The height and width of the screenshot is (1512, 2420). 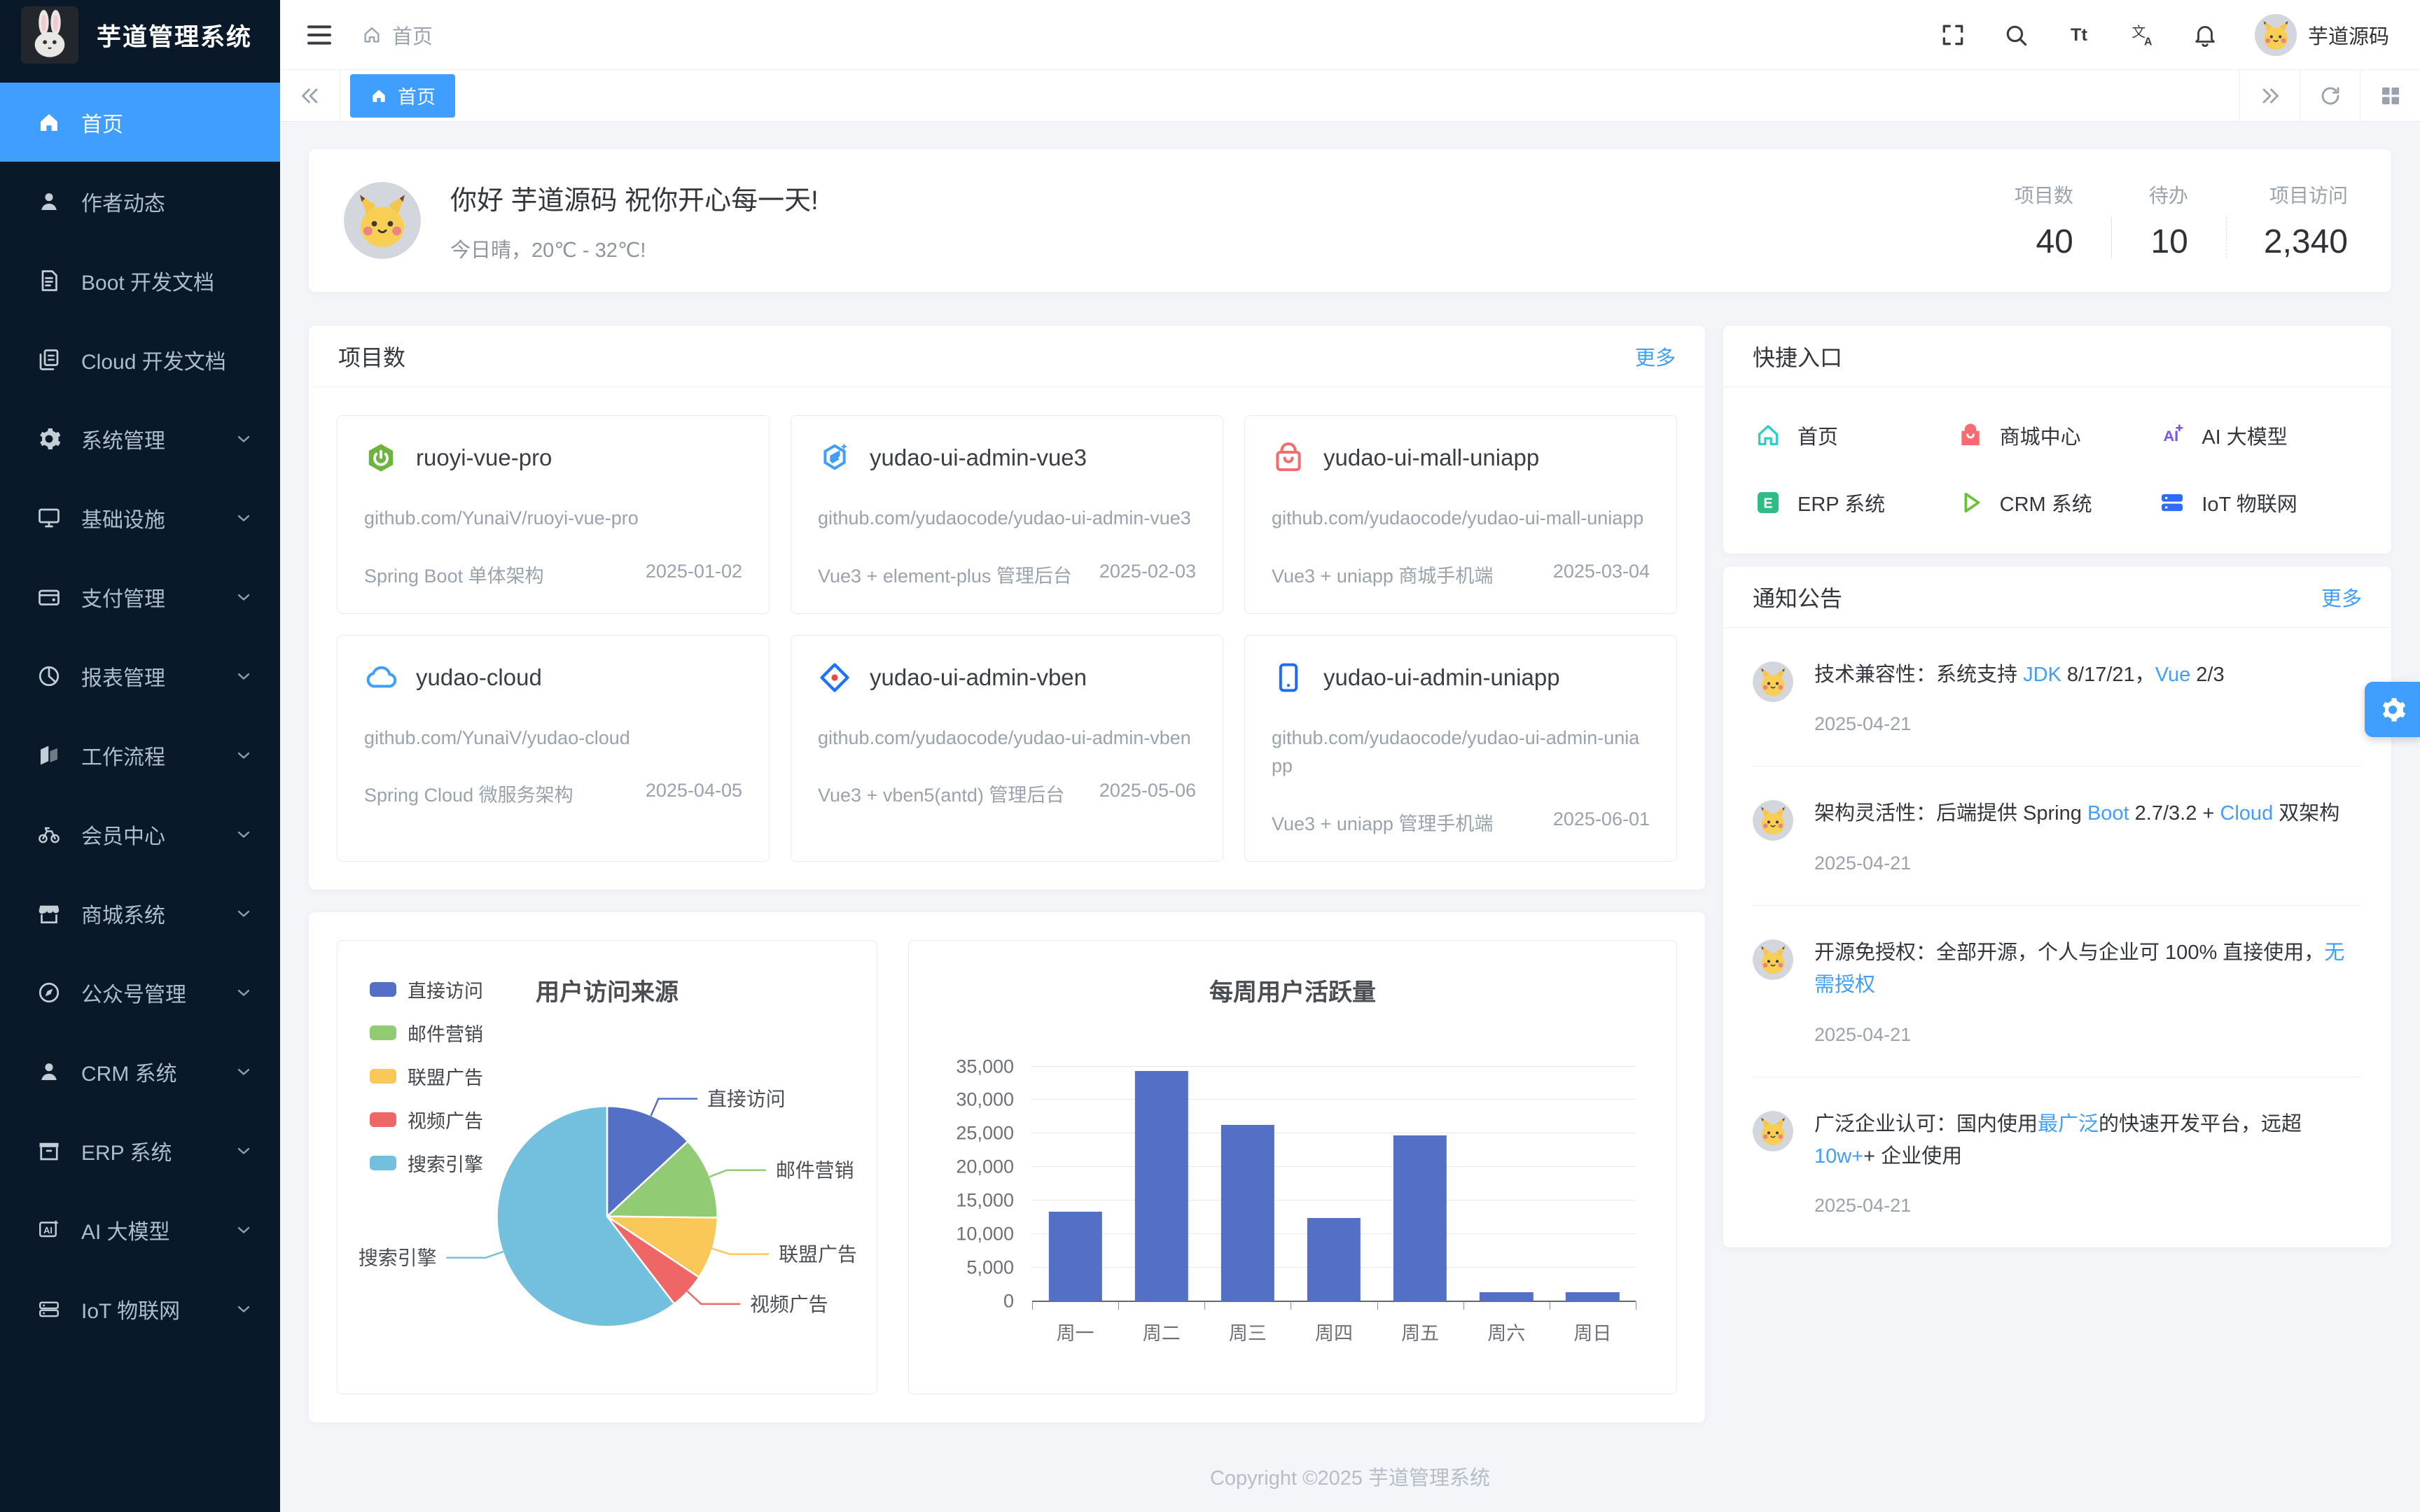 What do you see at coordinates (2057, 435) in the screenshot?
I see `shortcut-mall-center: 商城中心` at bounding box center [2057, 435].